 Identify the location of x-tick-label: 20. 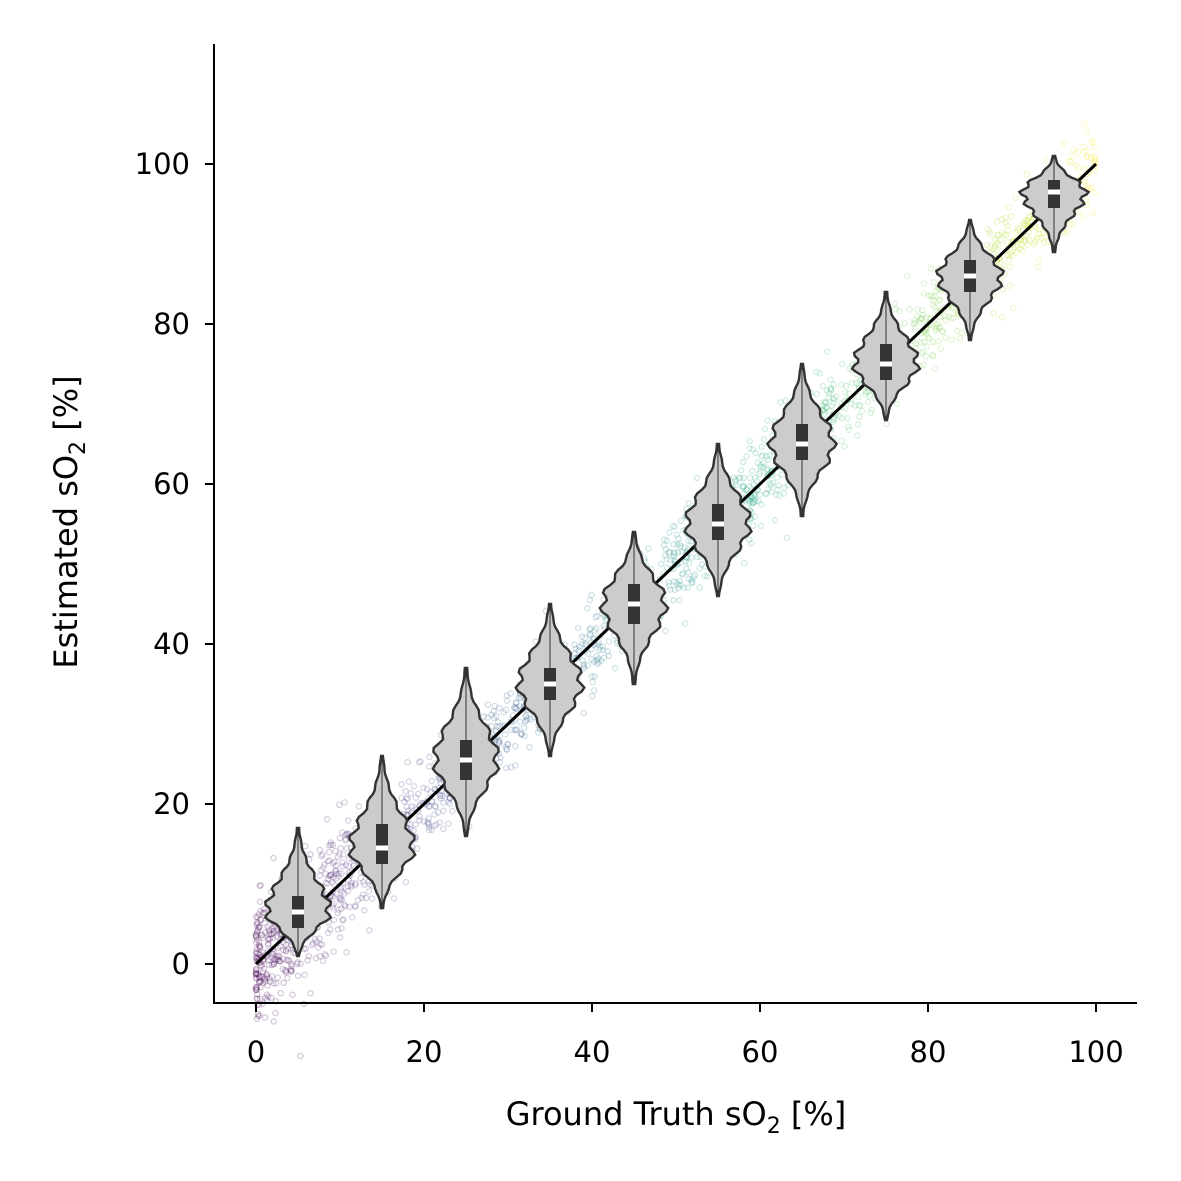
(424, 1052).